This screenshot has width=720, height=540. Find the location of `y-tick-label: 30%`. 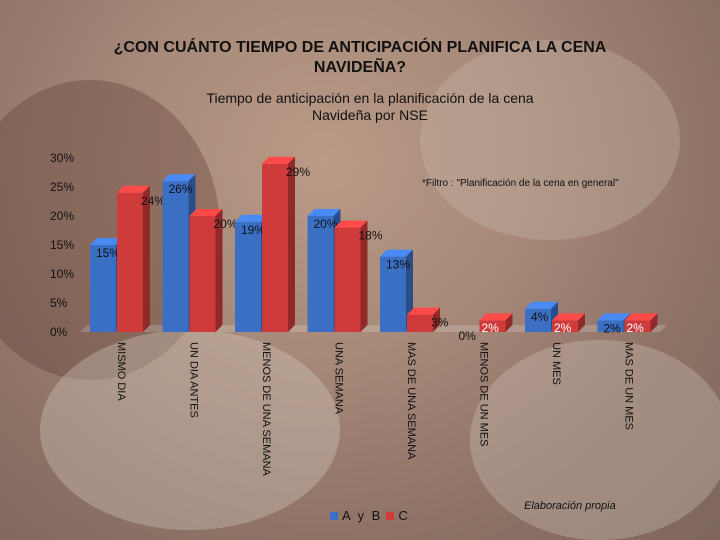

y-tick-label: 30% is located at coordinates (62, 158).